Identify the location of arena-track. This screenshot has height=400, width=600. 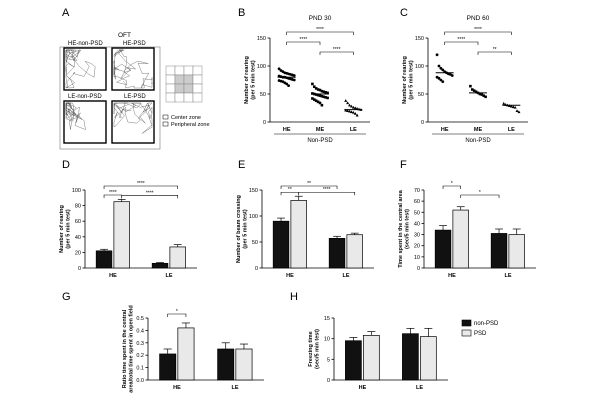
(133, 69).